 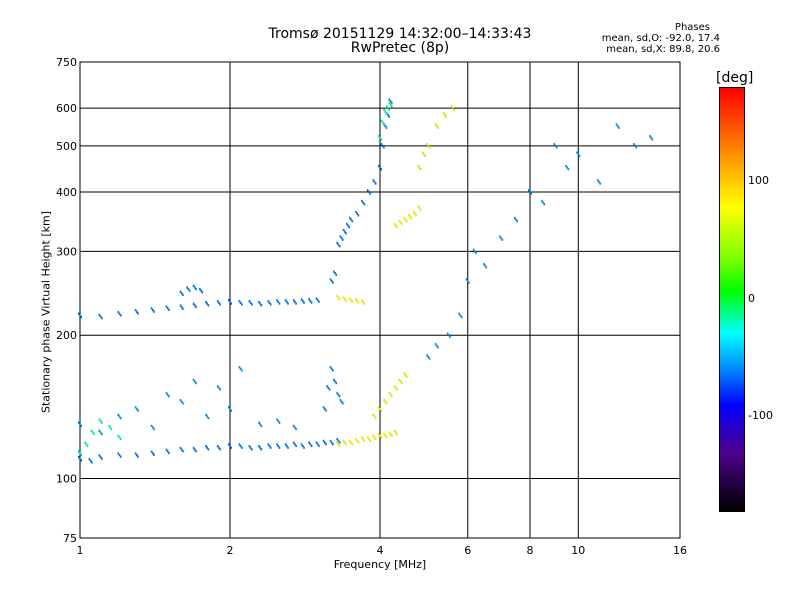 I want to click on stats-heading: Phases, so click(x=692, y=27).